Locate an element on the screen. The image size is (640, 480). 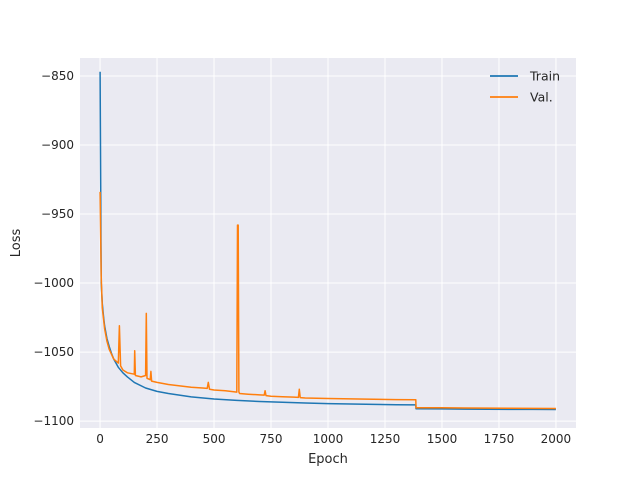
y-axis-ticks: −850 −900 −950 −1000 −1050 −1100 is located at coordinates (53, 248).